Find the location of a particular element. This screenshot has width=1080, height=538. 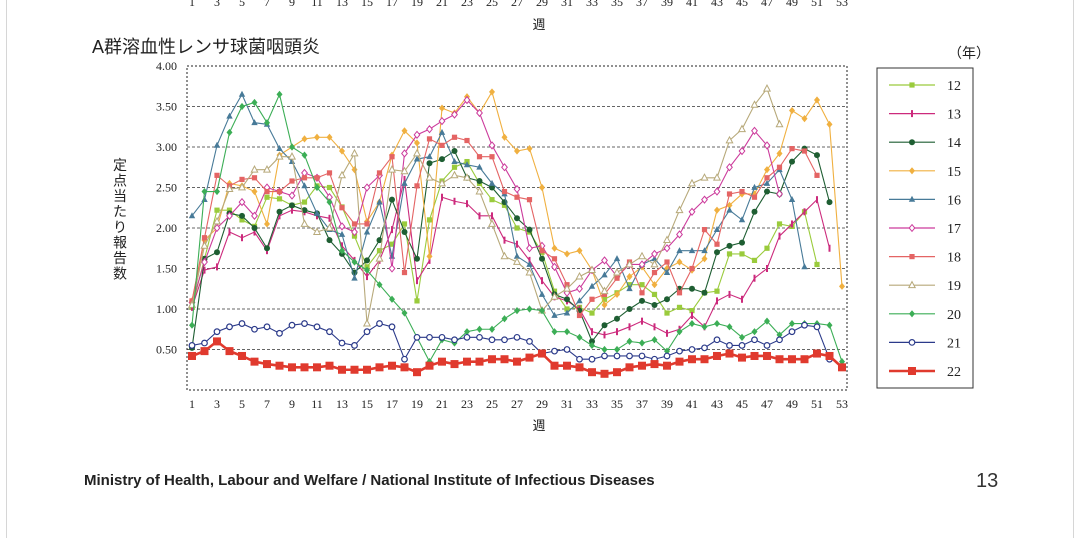

legend-label: 17 is located at coordinates (954, 229).